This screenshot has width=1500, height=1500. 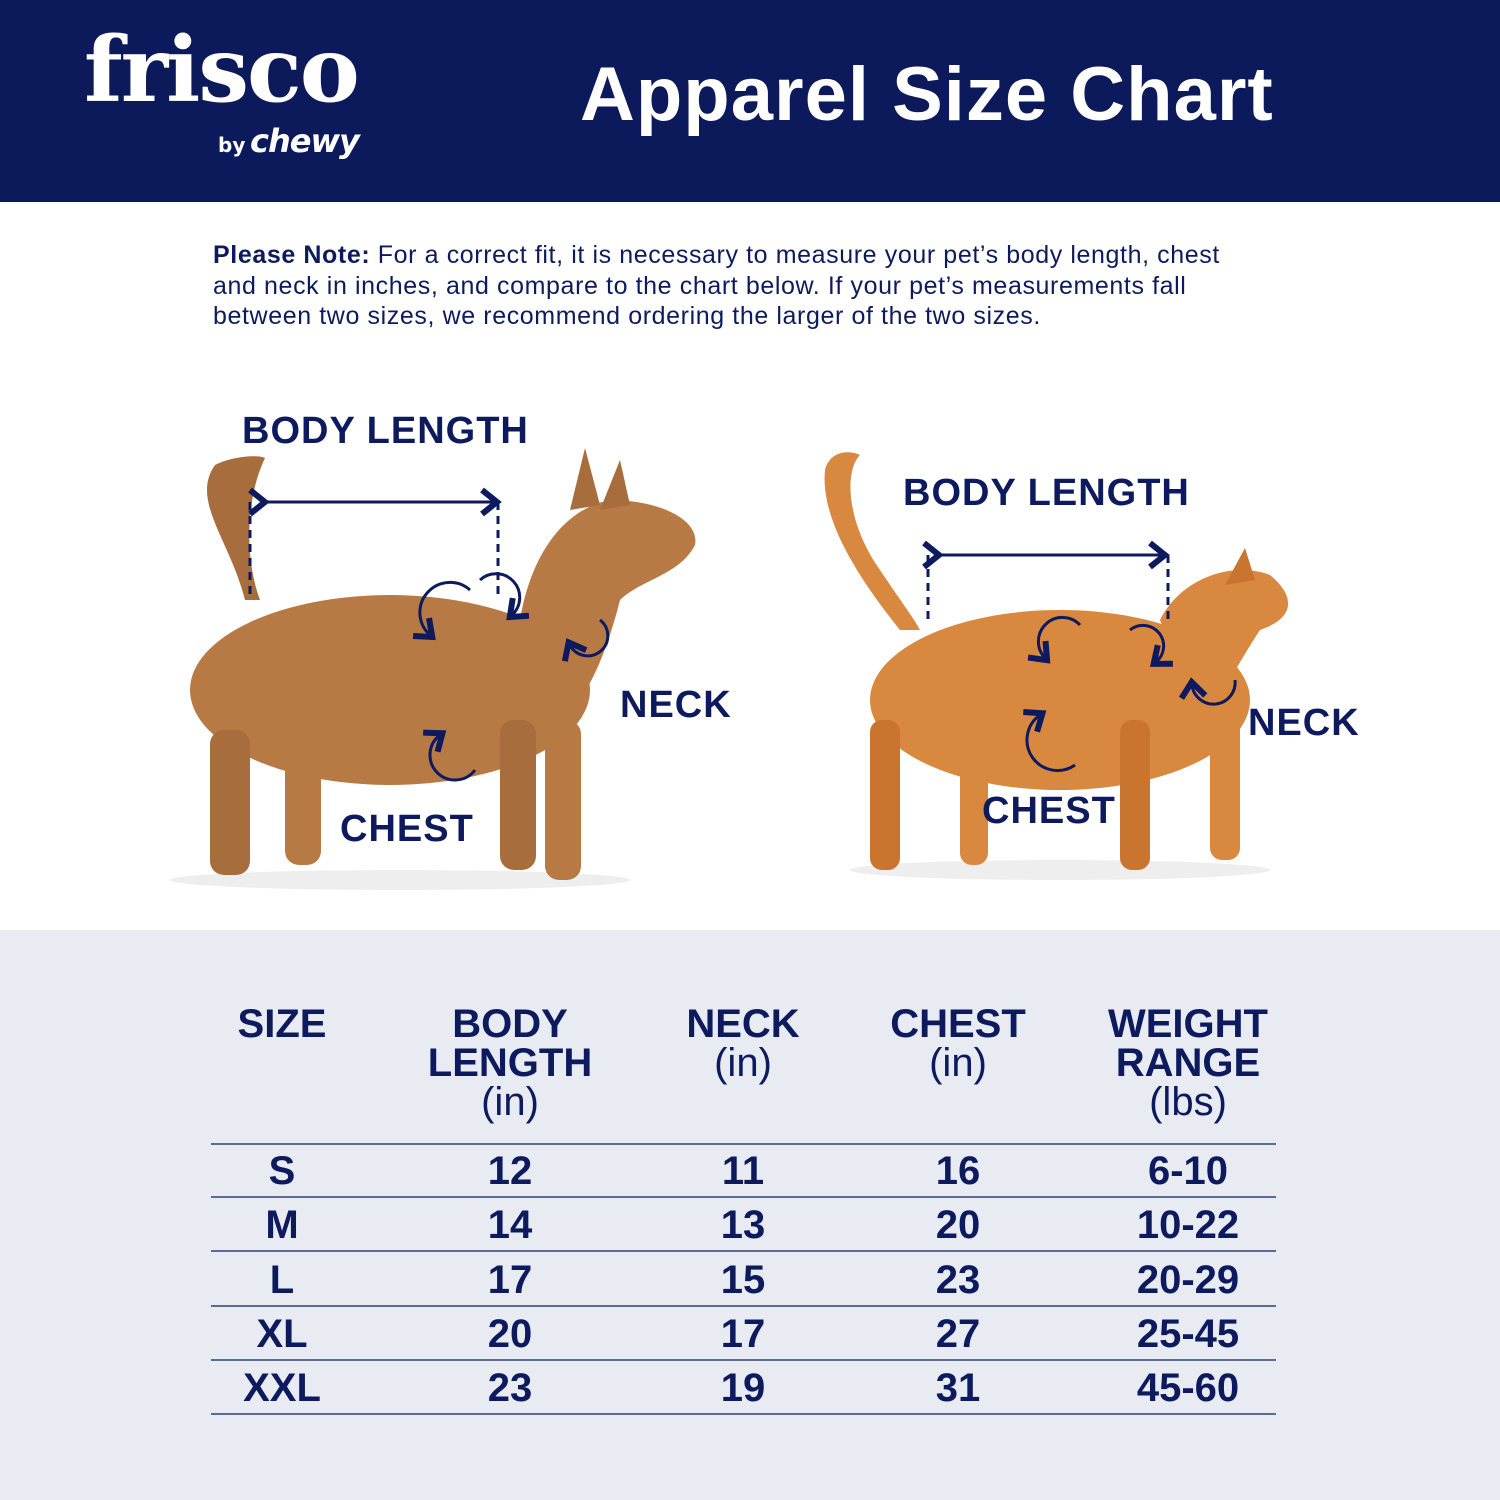 What do you see at coordinates (1304, 723) in the screenshot?
I see `cat-neck-label: NECK` at bounding box center [1304, 723].